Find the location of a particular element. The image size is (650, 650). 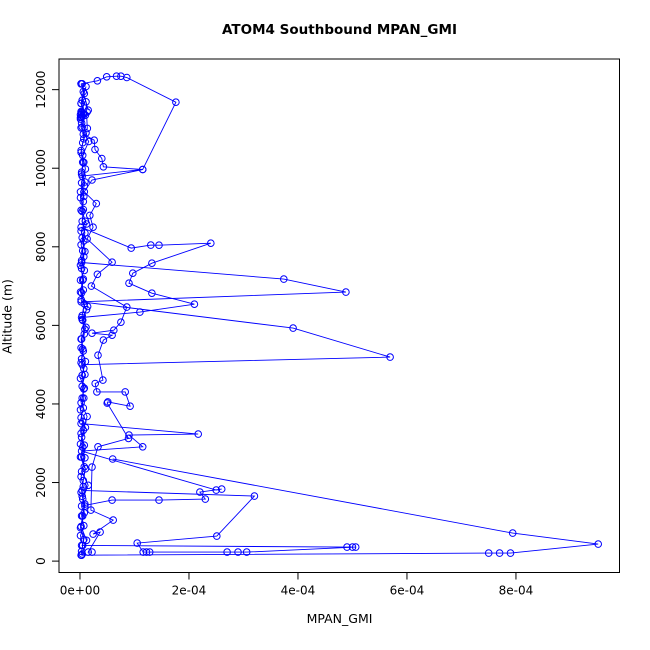

y-tick-label: 10000 is located at coordinates (41, 168).